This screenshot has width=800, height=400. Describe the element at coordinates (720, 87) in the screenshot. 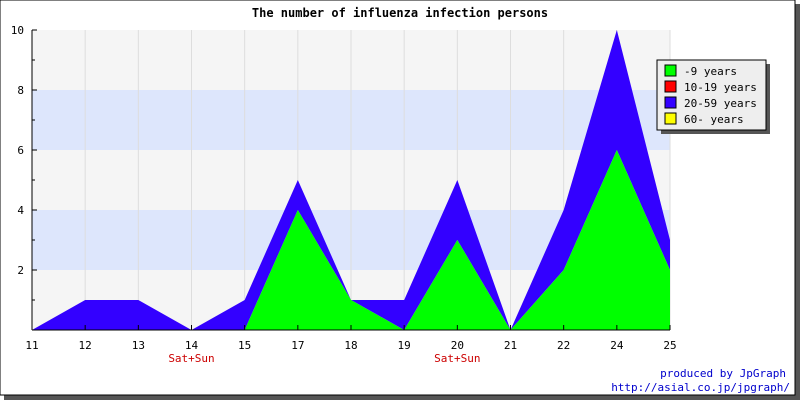

I see `legend-label: 10-19 years` at that location.